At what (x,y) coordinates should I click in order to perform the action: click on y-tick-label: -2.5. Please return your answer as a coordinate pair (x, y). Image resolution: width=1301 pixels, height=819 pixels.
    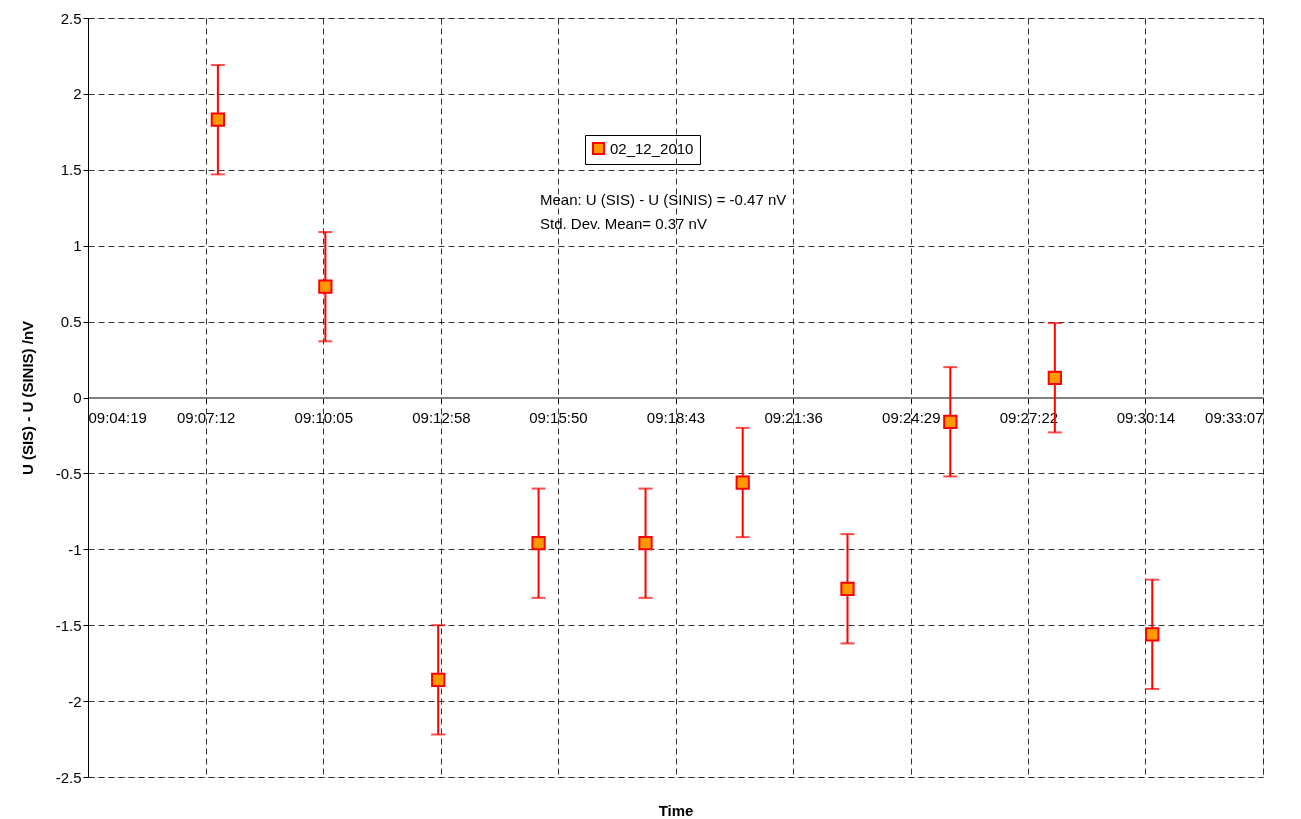
    Looking at the image, I should click on (68, 777).